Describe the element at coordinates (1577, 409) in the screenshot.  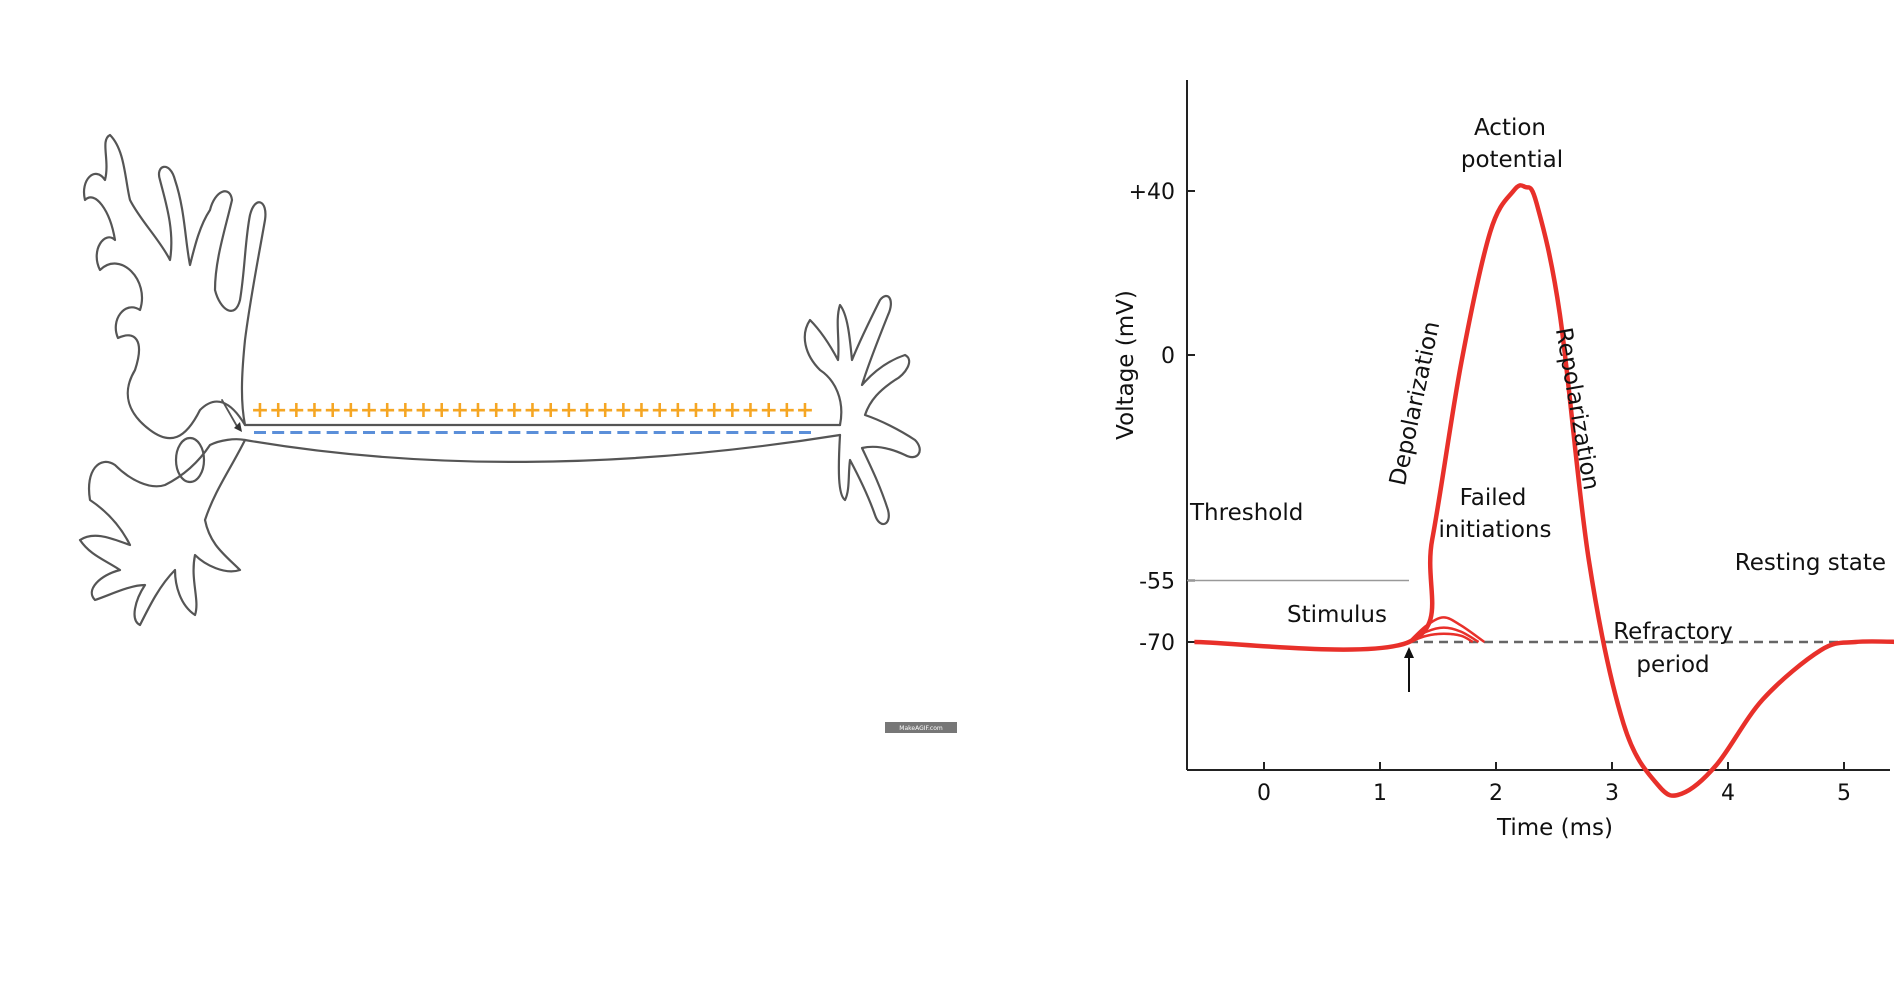
I see `repolarization-label: Repolarization` at that location.